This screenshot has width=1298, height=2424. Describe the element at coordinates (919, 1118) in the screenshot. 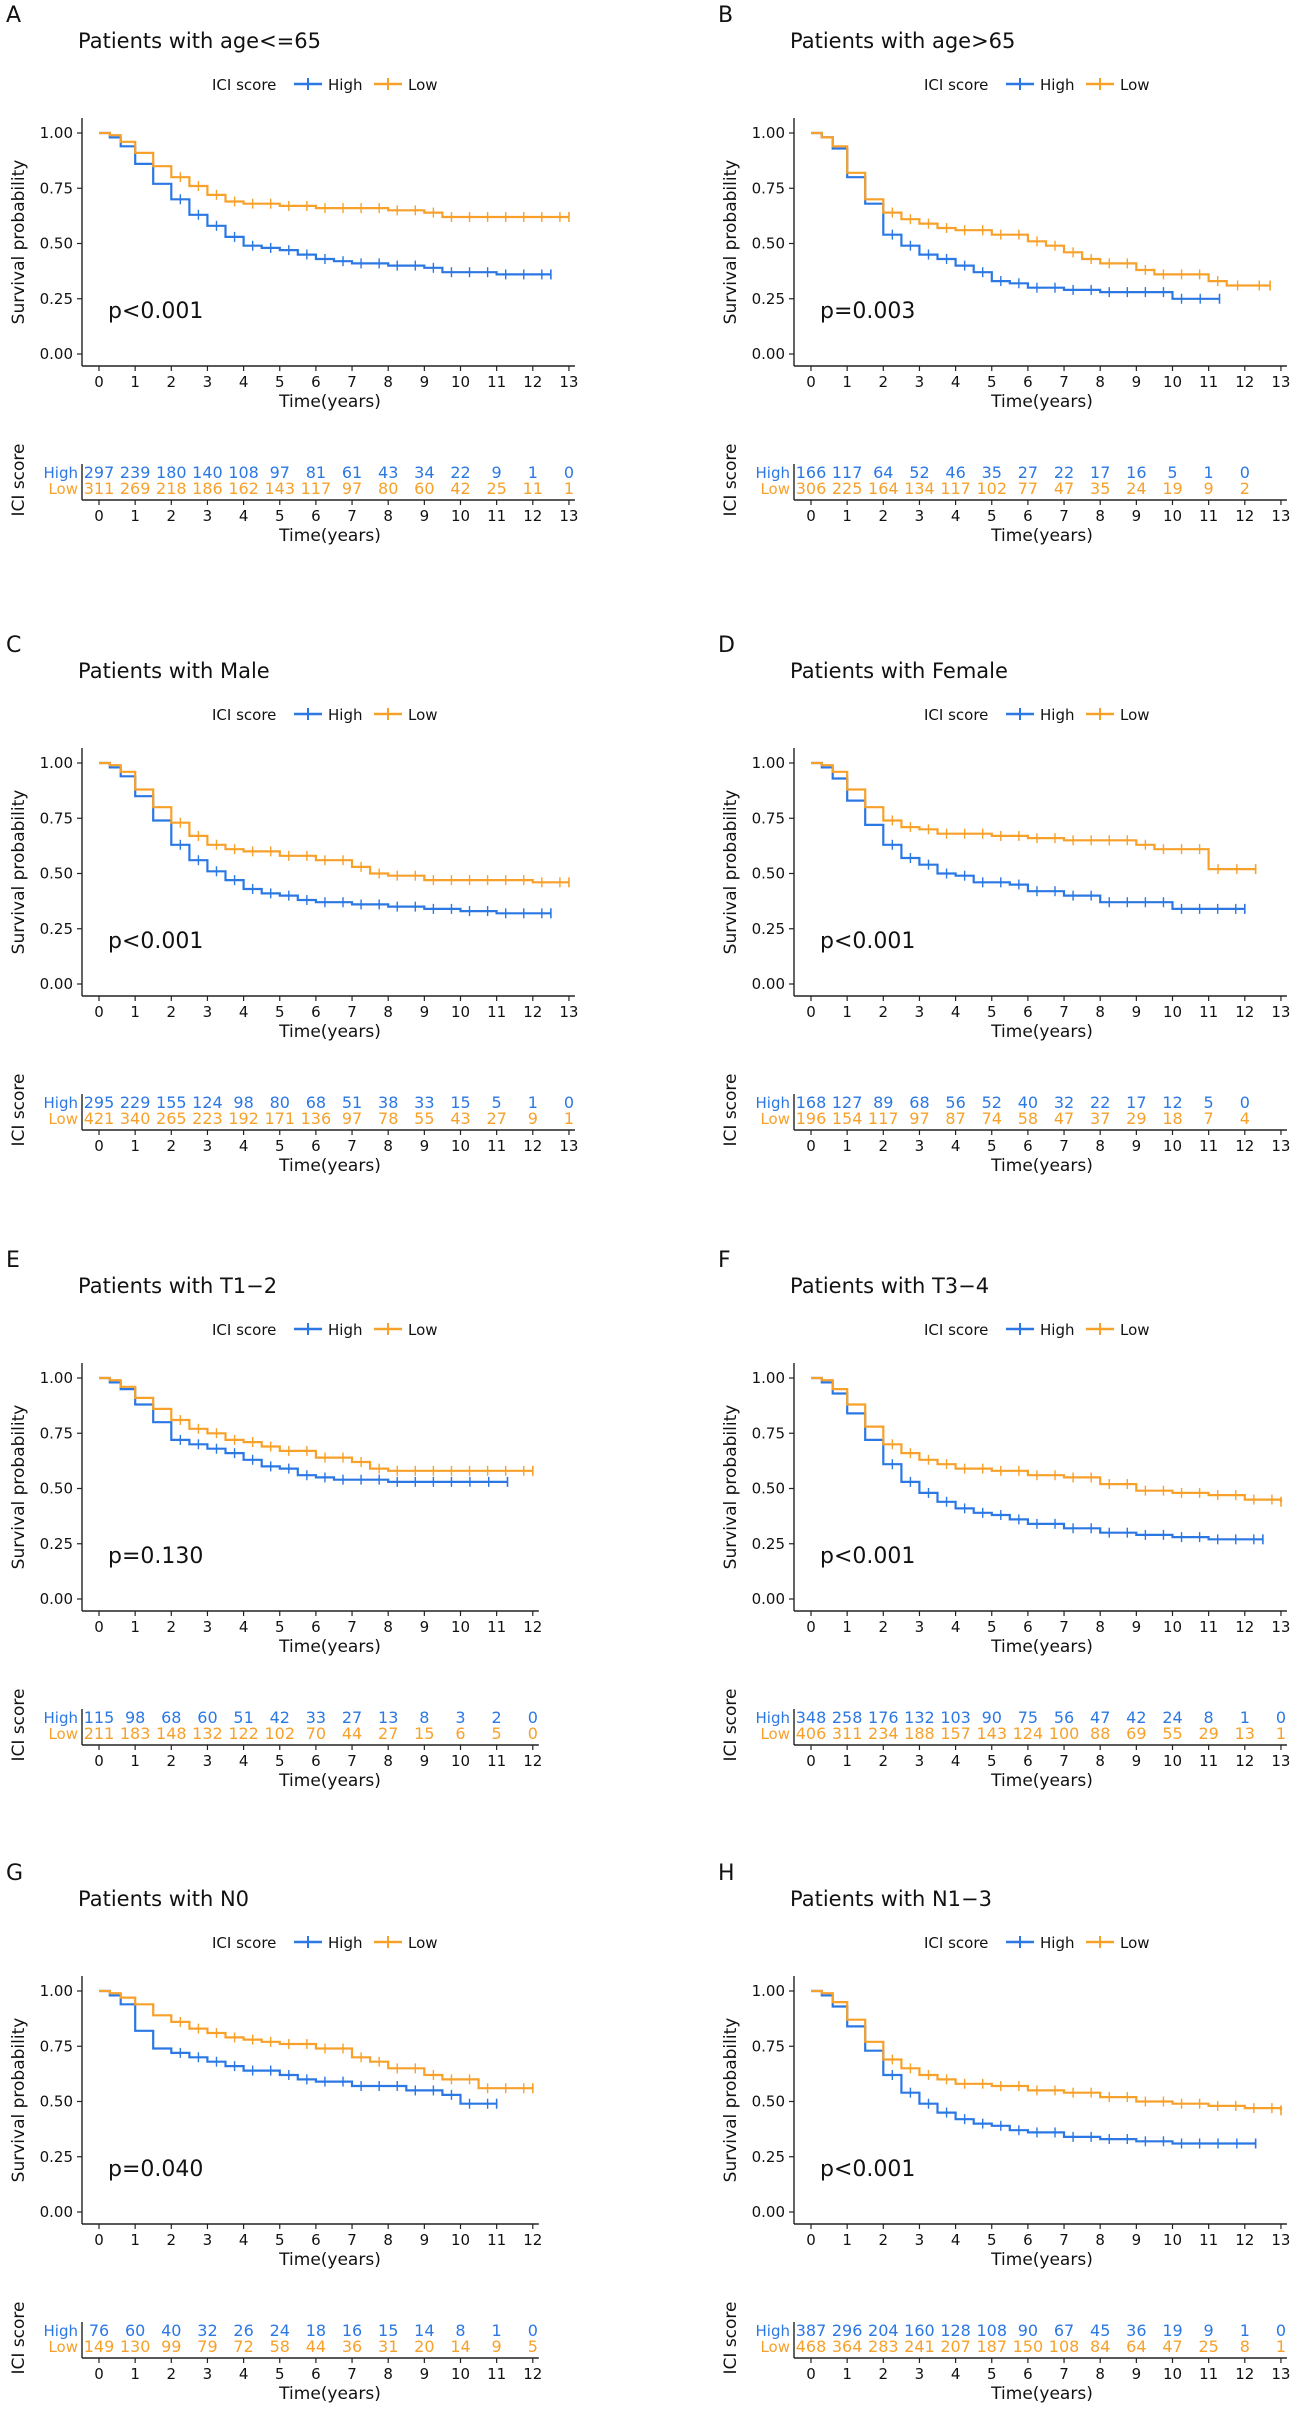

I see `risk-low-count: 97` at that location.